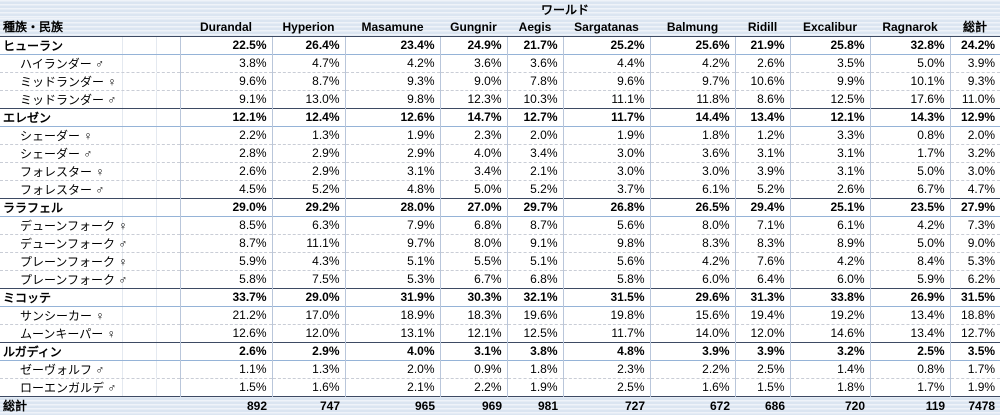 This screenshot has height=415, width=1000. What do you see at coordinates (392, 278) in the screenshot?
I see `value-cell: 5.3%` at bounding box center [392, 278].